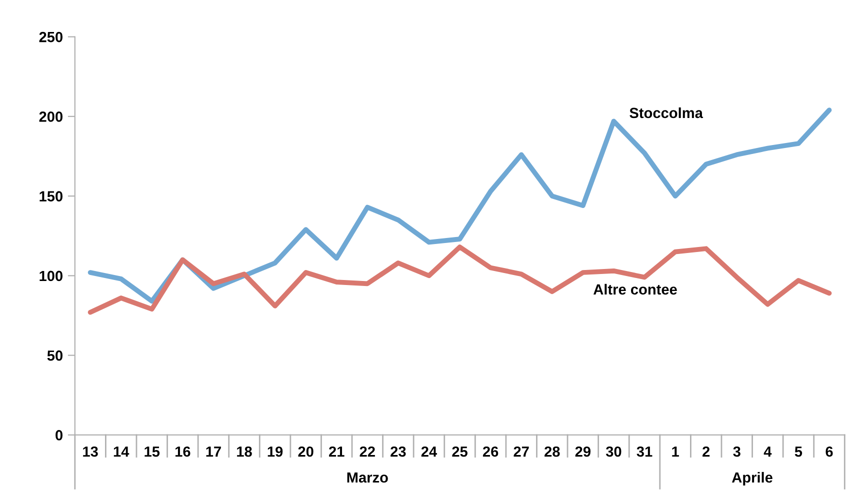  What do you see at coordinates (675, 451) in the screenshot?
I see `x-tick-label: 1` at bounding box center [675, 451].